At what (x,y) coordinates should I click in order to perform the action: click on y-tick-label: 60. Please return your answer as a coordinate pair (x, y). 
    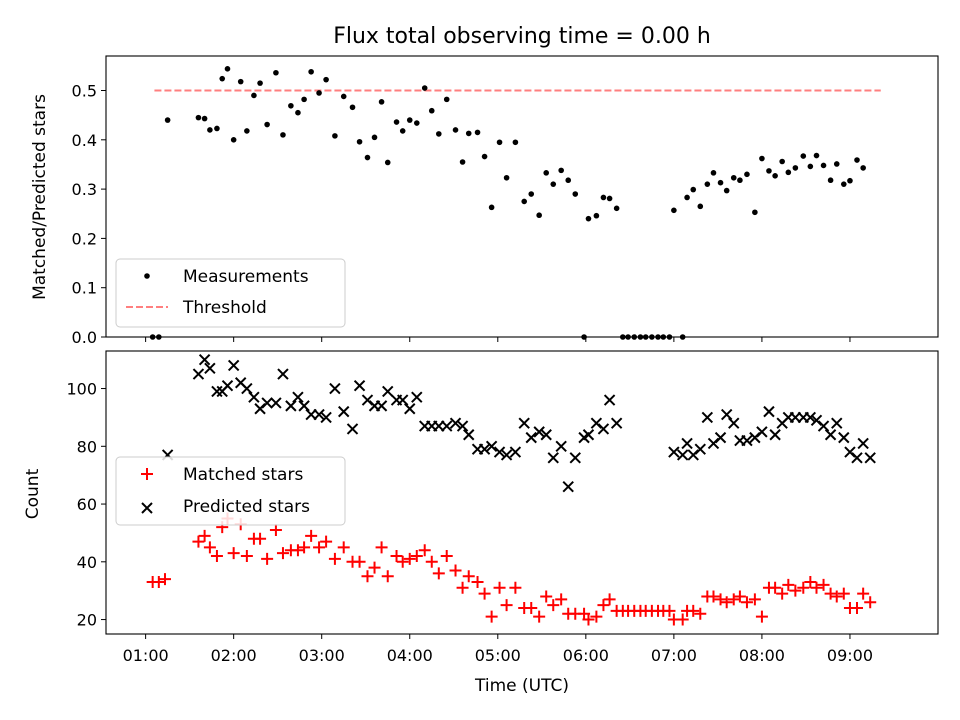
    Looking at the image, I should click on (87, 504).